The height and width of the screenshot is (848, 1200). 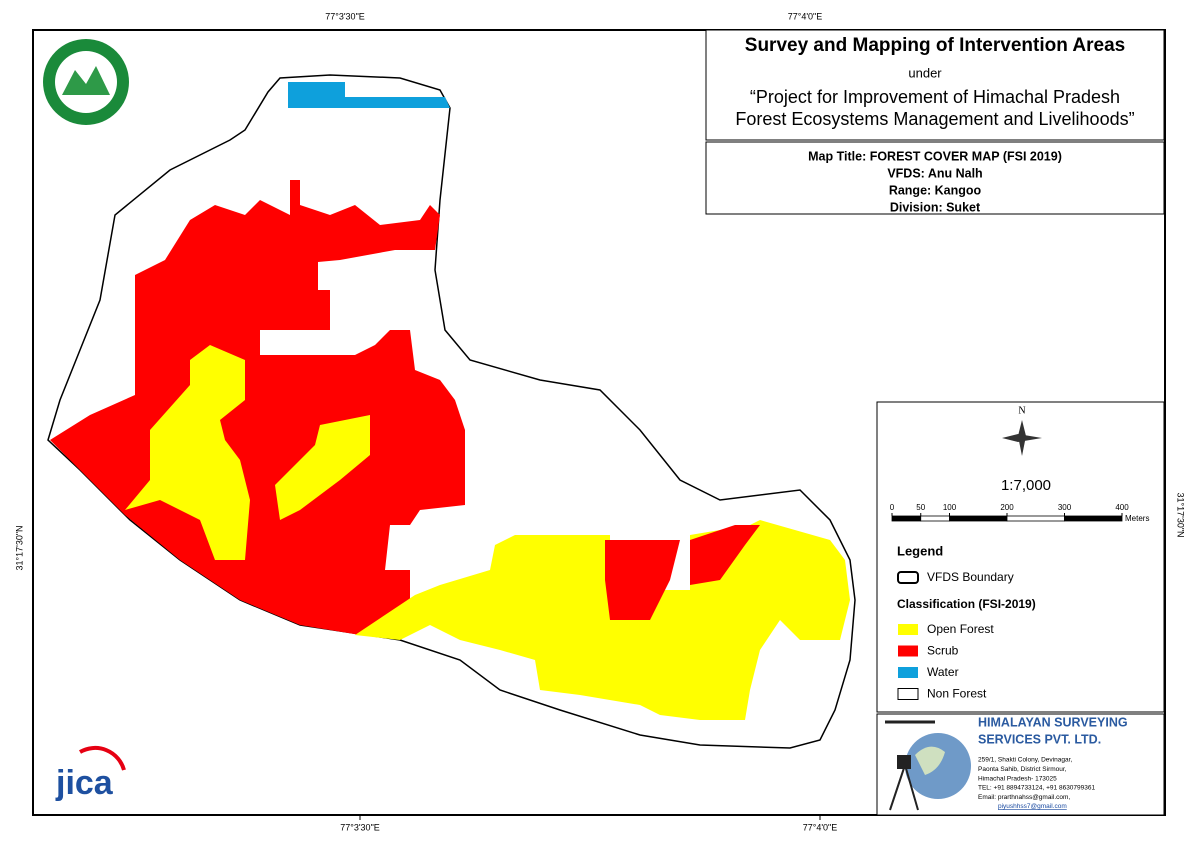 What do you see at coordinates (1026, 485) in the screenshot?
I see `scale-text: 1:7,000` at bounding box center [1026, 485].